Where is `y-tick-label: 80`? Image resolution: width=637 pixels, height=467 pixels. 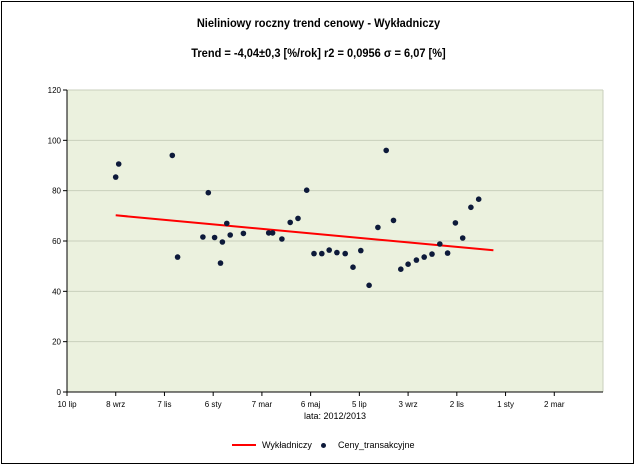
y-tick-label: 80 is located at coordinates (56, 191).